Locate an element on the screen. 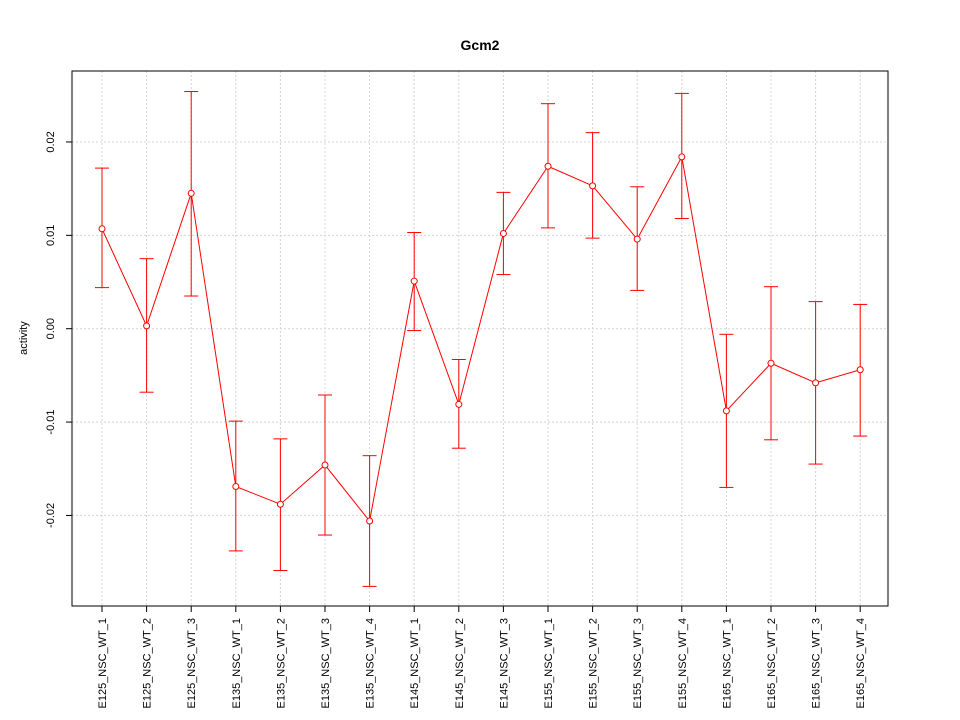  x-tick-label: E125_NSC_WT_2 is located at coordinates (148, 663).